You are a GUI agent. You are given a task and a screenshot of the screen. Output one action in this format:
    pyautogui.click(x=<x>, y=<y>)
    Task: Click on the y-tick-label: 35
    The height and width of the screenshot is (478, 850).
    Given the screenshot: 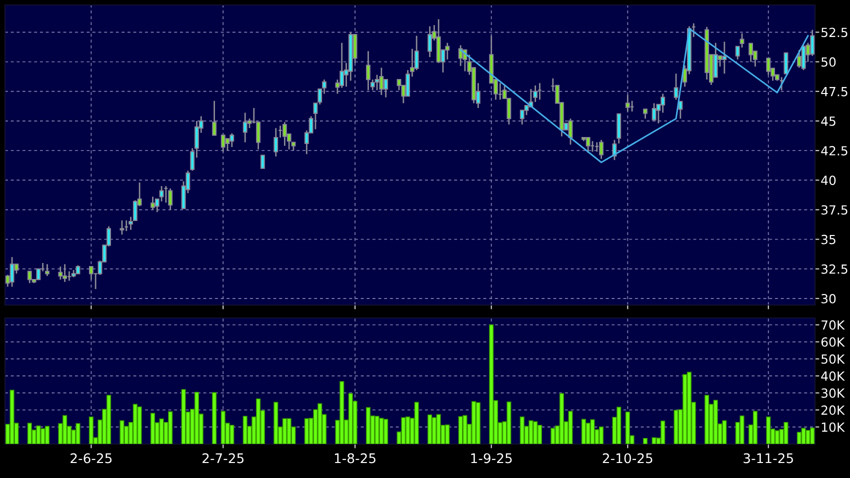 What is the action you would take?
    pyautogui.click(x=829, y=239)
    